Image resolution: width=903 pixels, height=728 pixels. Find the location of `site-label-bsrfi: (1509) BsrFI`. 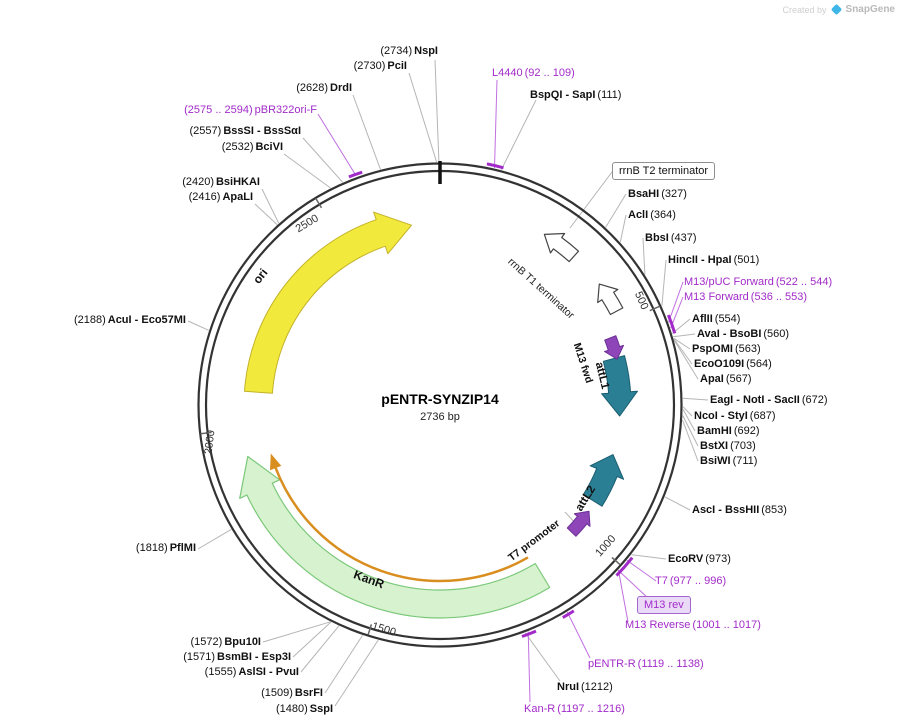

site-label-bsrfi: (1509) BsrFI is located at coordinates (292, 693).